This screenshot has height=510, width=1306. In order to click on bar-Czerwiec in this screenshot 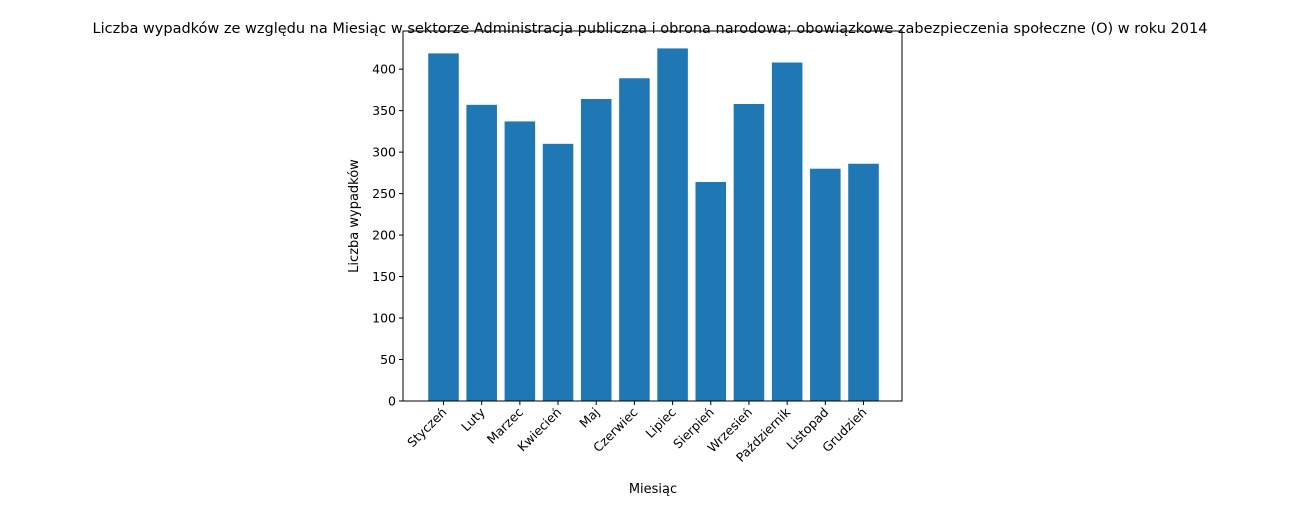, I will do `click(634, 239)`.